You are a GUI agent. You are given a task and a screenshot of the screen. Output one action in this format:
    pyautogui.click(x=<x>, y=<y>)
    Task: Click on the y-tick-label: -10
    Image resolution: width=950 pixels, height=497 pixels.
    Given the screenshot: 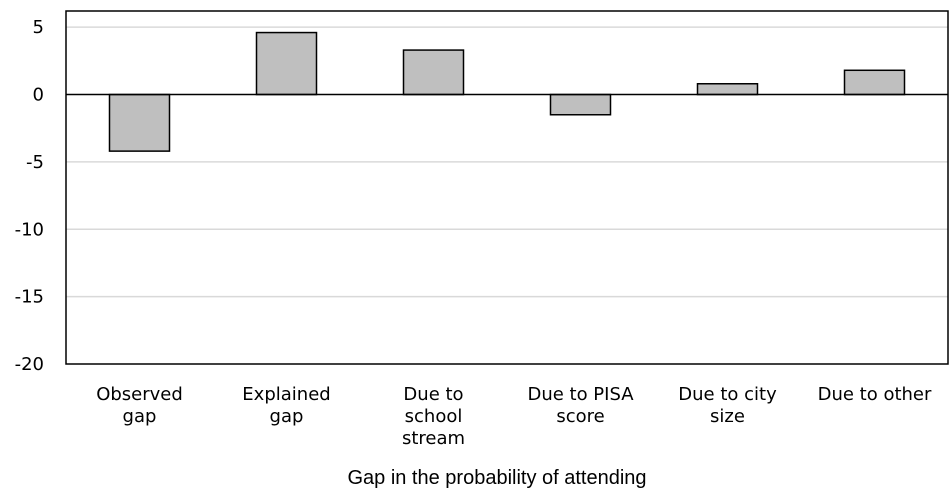 What is the action you would take?
    pyautogui.click(x=29, y=229)
    